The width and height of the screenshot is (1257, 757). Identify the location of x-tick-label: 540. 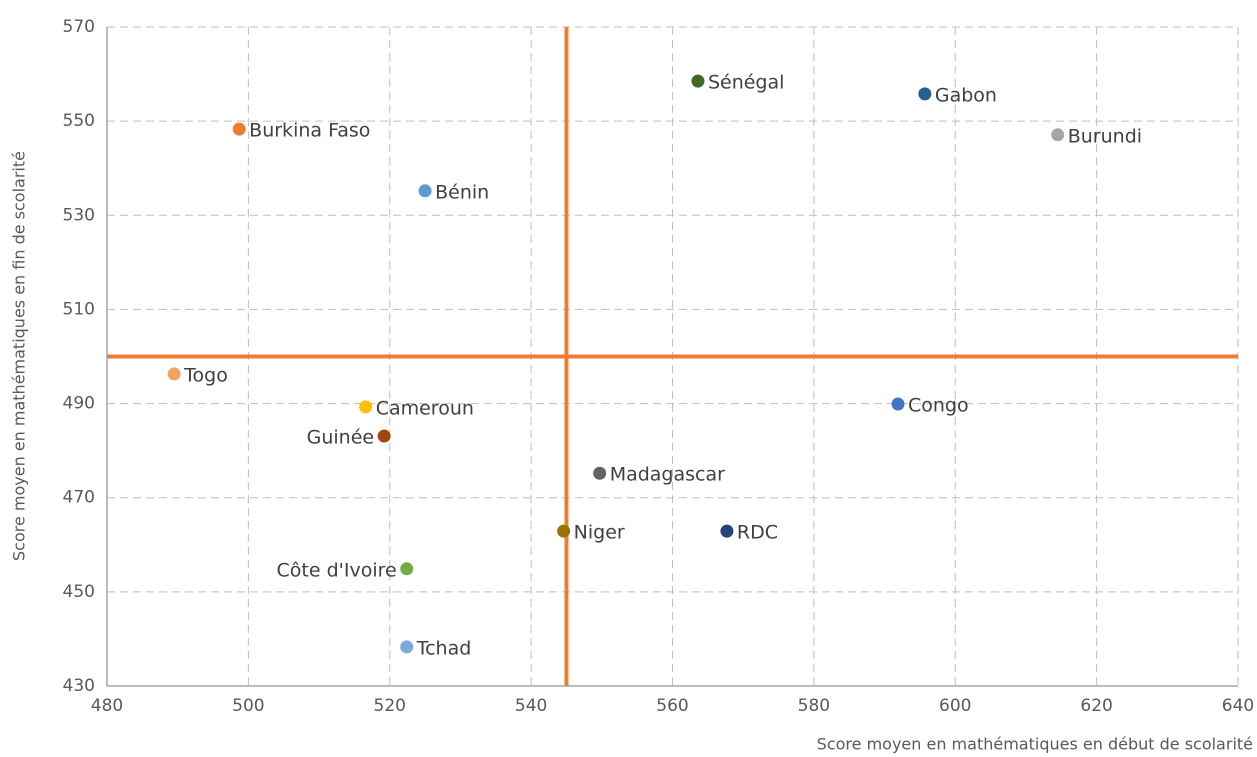
(531, 706).